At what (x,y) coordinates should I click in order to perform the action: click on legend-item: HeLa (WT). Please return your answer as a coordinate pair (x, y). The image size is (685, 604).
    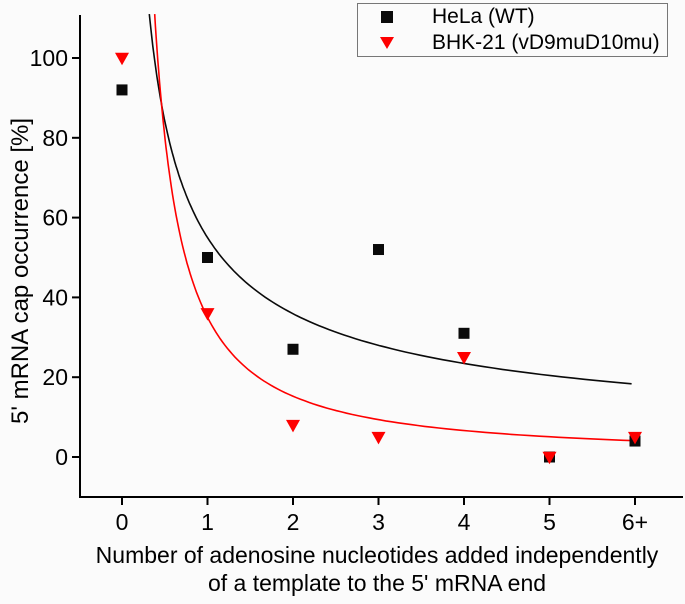
    Looking at the image, I should click on (512, 17).